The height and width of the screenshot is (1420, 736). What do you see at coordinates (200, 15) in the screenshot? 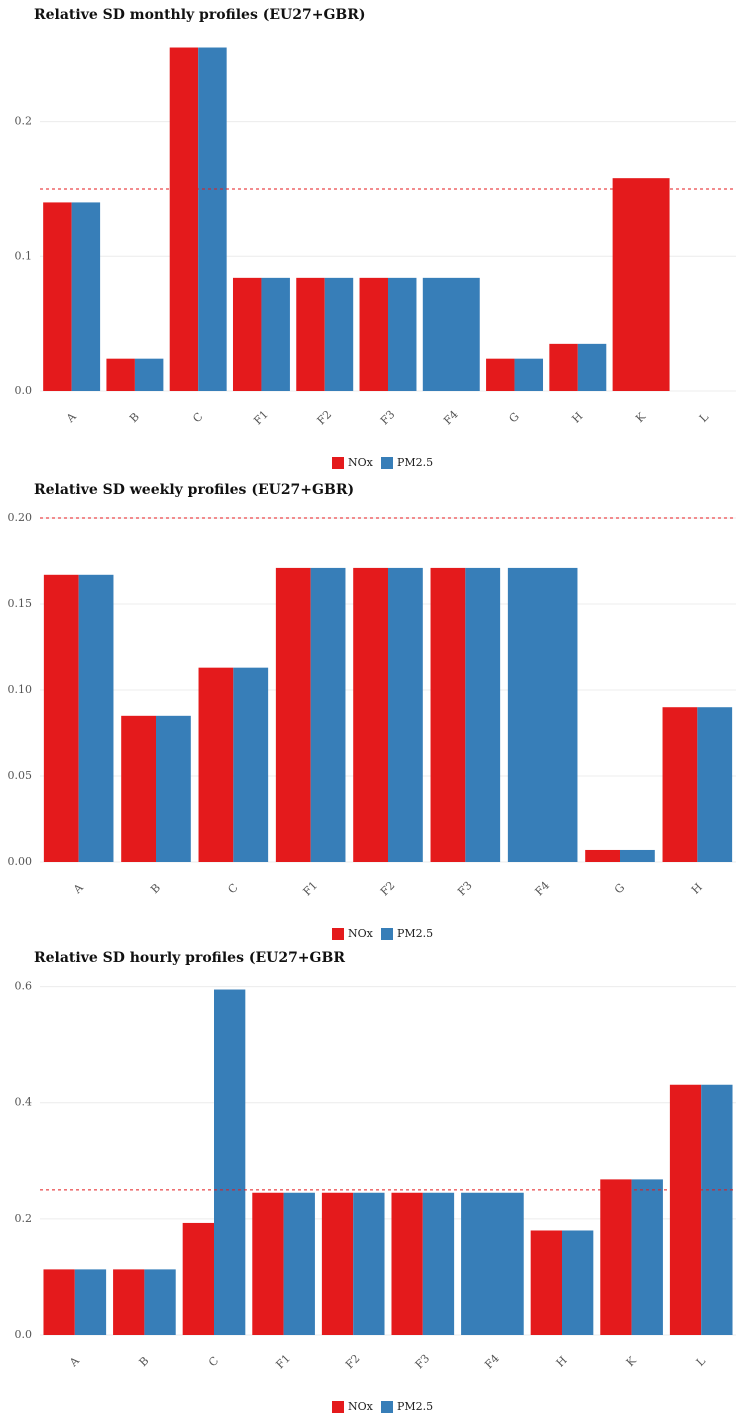
I see `chart-title: Relative SD monthly profiles (EU27+GBR)` at bounding box center [200, 15].